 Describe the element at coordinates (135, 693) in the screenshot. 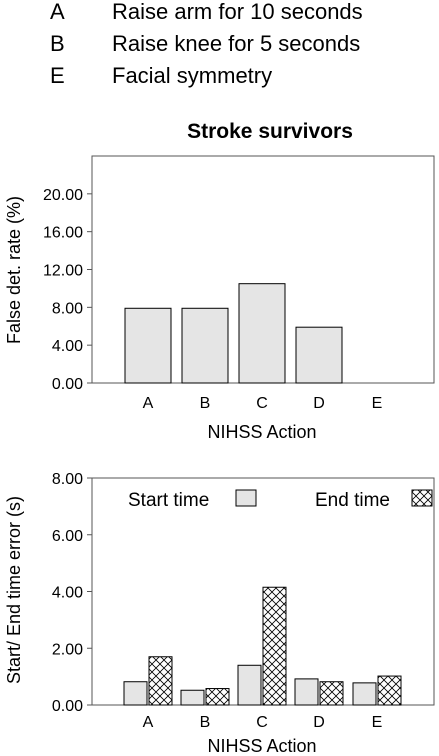

I see `bar-start-A` at that location.